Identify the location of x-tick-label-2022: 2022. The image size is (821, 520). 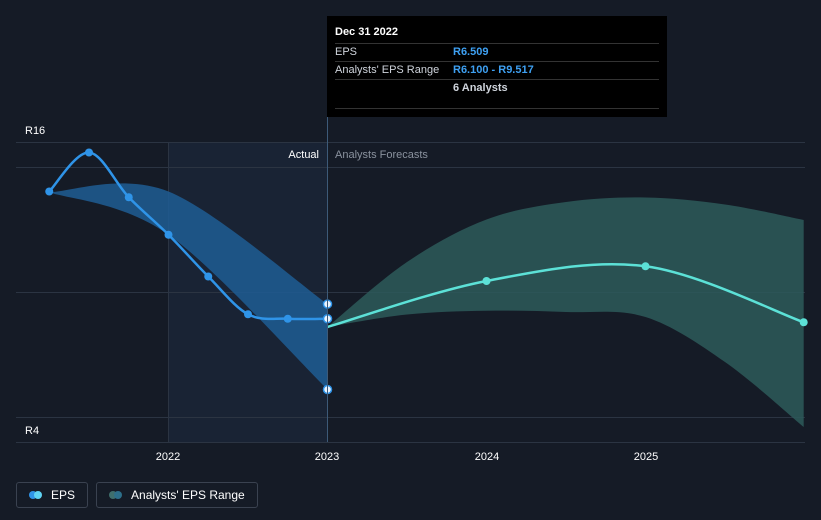
(168, 457).